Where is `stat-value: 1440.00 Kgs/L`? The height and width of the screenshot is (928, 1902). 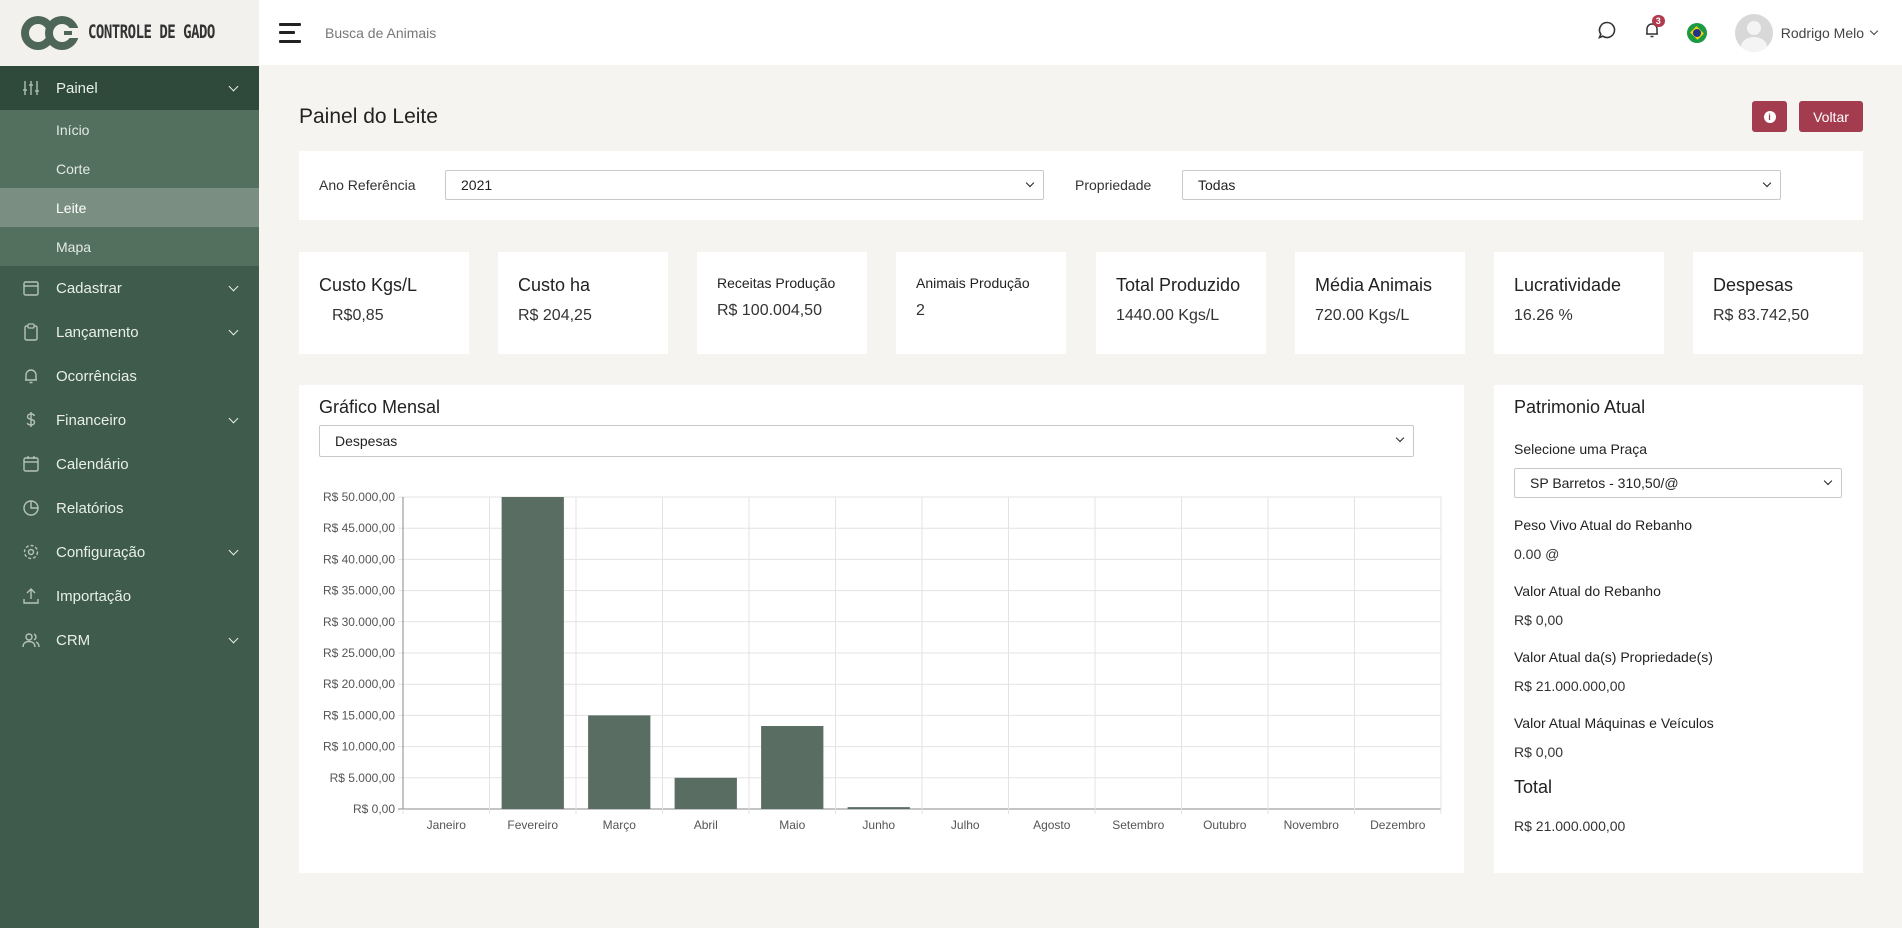 stat-value: 1440.00 Kgs/L is located at coordinates (1168, 315).